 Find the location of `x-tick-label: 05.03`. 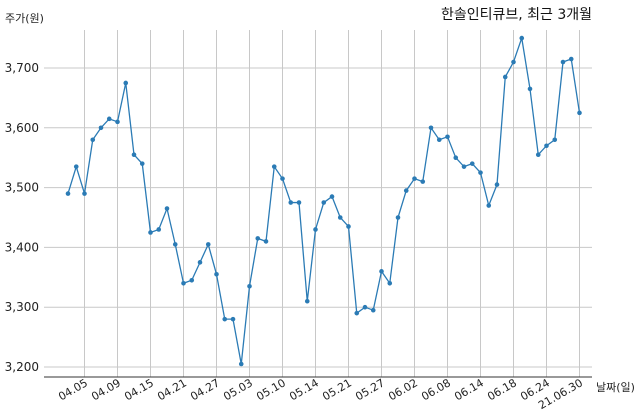

x-tick-label: 05.03 is located at coordinates (238, 389).